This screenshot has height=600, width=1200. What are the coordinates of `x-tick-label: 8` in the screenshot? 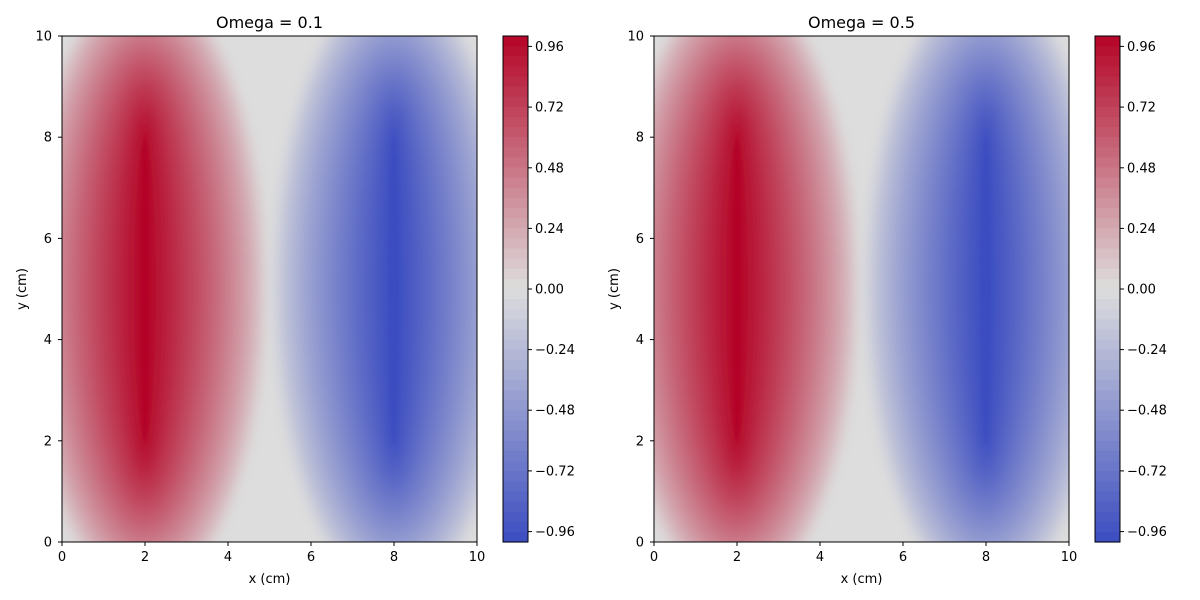 It's located at (986, 557).